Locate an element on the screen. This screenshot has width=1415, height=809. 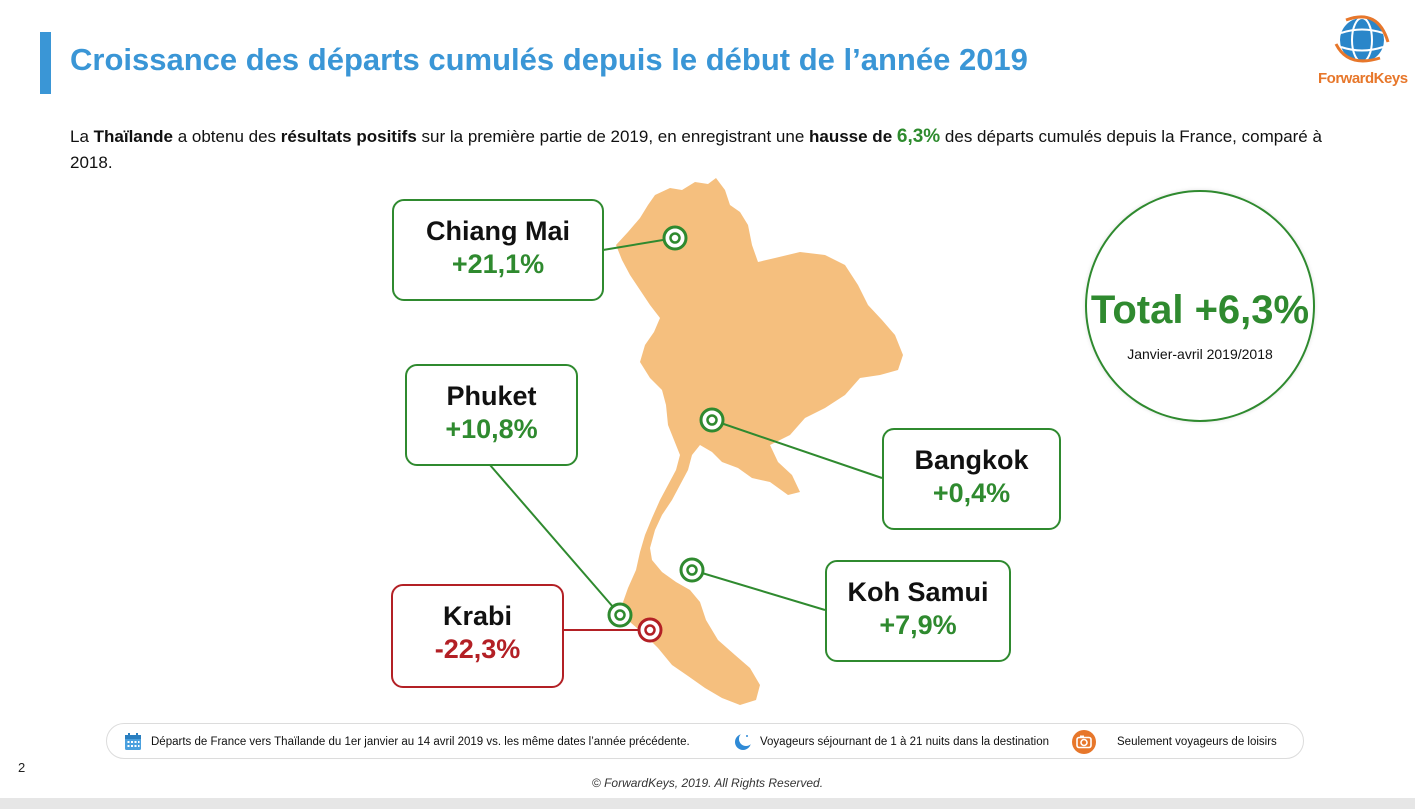
destination-growth: +0,4% is located at coordinates (971, 493).